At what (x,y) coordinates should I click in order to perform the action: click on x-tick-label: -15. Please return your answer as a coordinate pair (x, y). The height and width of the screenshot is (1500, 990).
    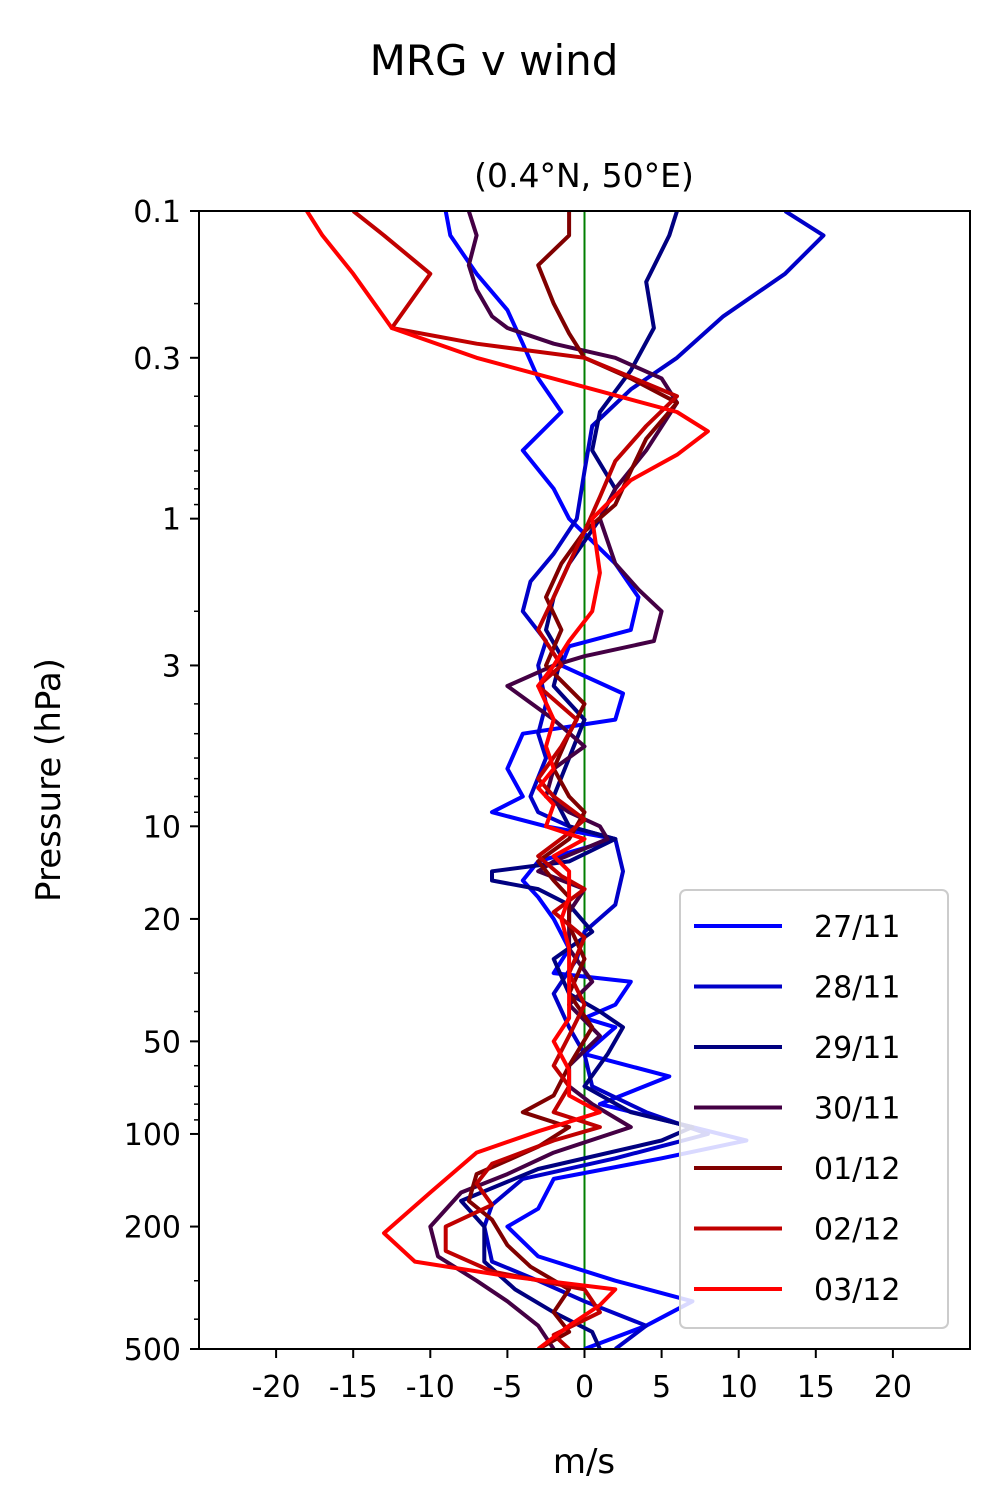
    Looking at the image, I should click on (353, 1387).